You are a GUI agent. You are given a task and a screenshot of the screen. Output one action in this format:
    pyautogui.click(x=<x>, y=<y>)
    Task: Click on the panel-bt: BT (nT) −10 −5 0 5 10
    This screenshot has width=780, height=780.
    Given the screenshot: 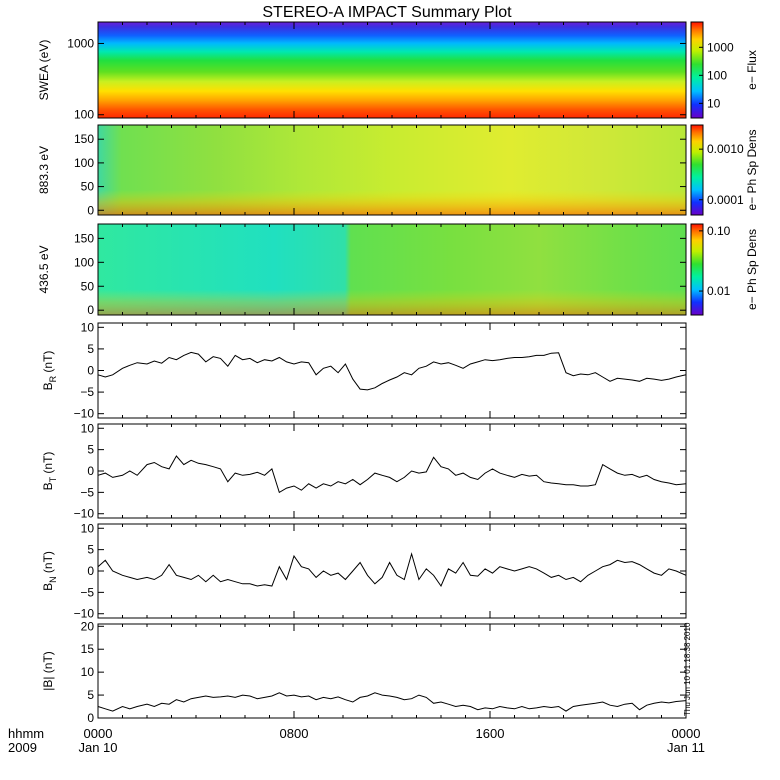 What is the action you would take?
    pyautogui.click(x=364, y=471)
    